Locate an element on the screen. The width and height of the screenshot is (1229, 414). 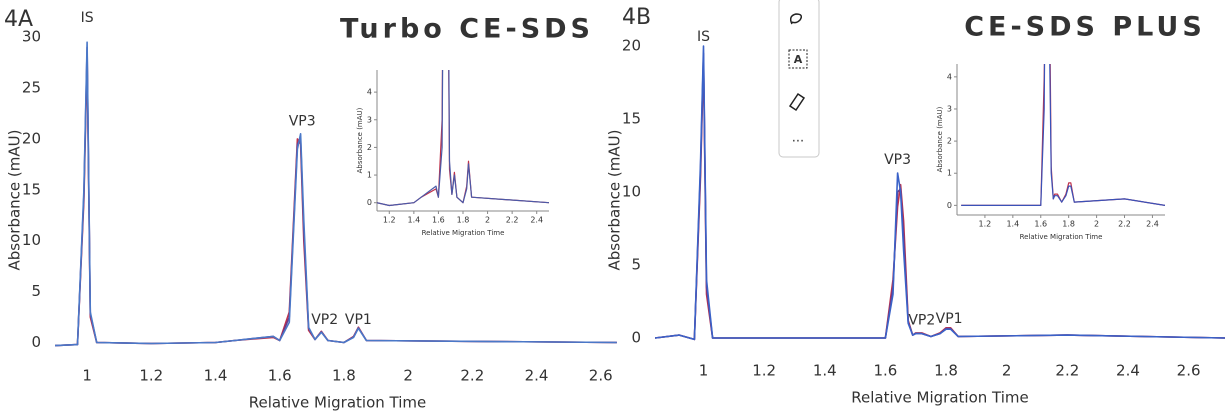
pen-icon is located at coordinates (797, 102).